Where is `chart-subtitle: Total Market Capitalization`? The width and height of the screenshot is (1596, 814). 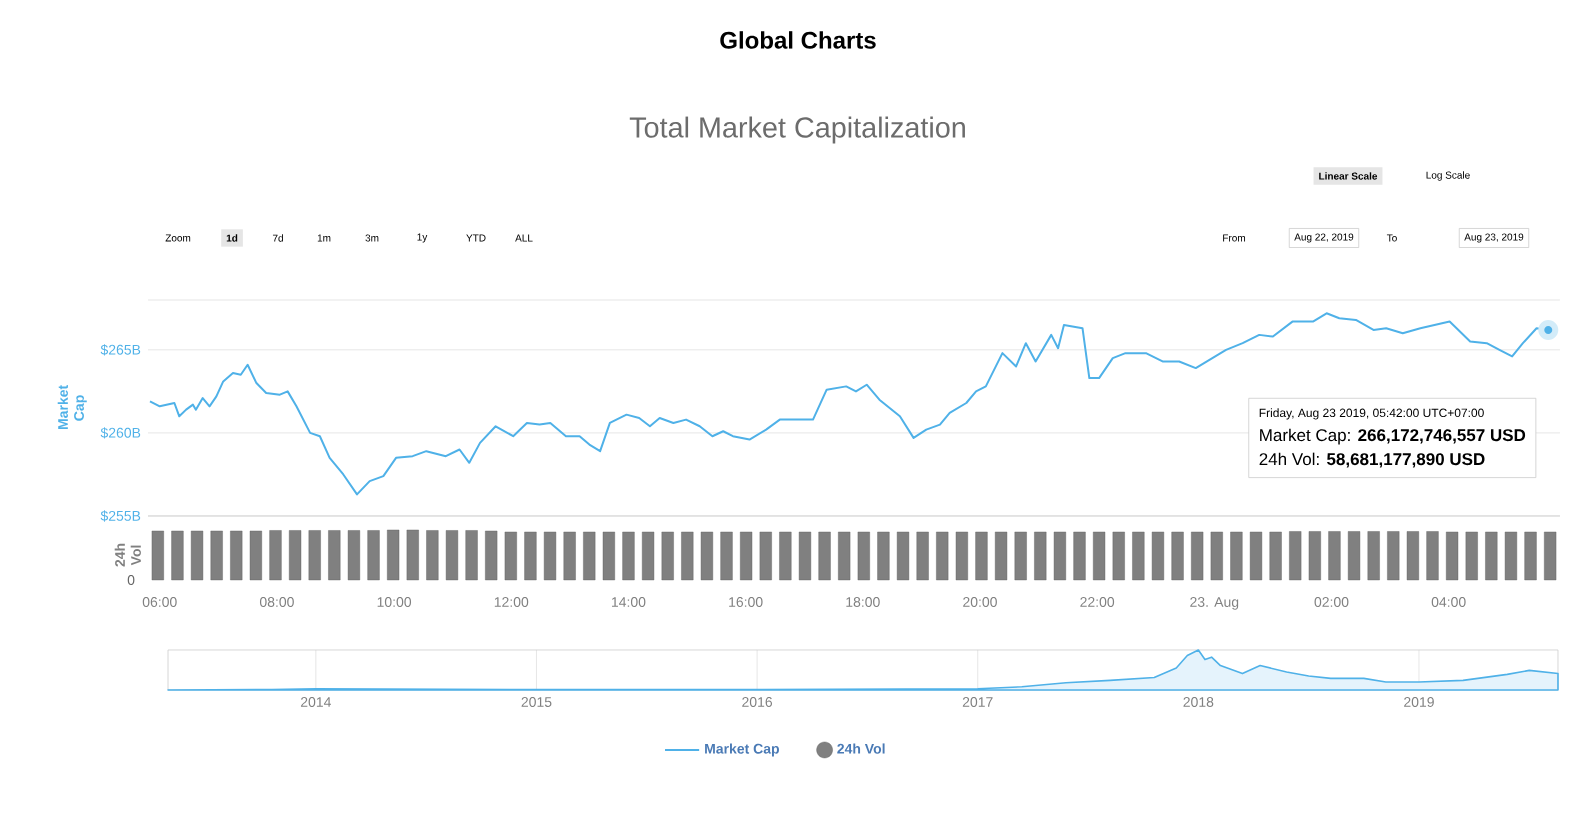 chart-subtitle: Total Market Capitalization is located at coordinates (797, 130).